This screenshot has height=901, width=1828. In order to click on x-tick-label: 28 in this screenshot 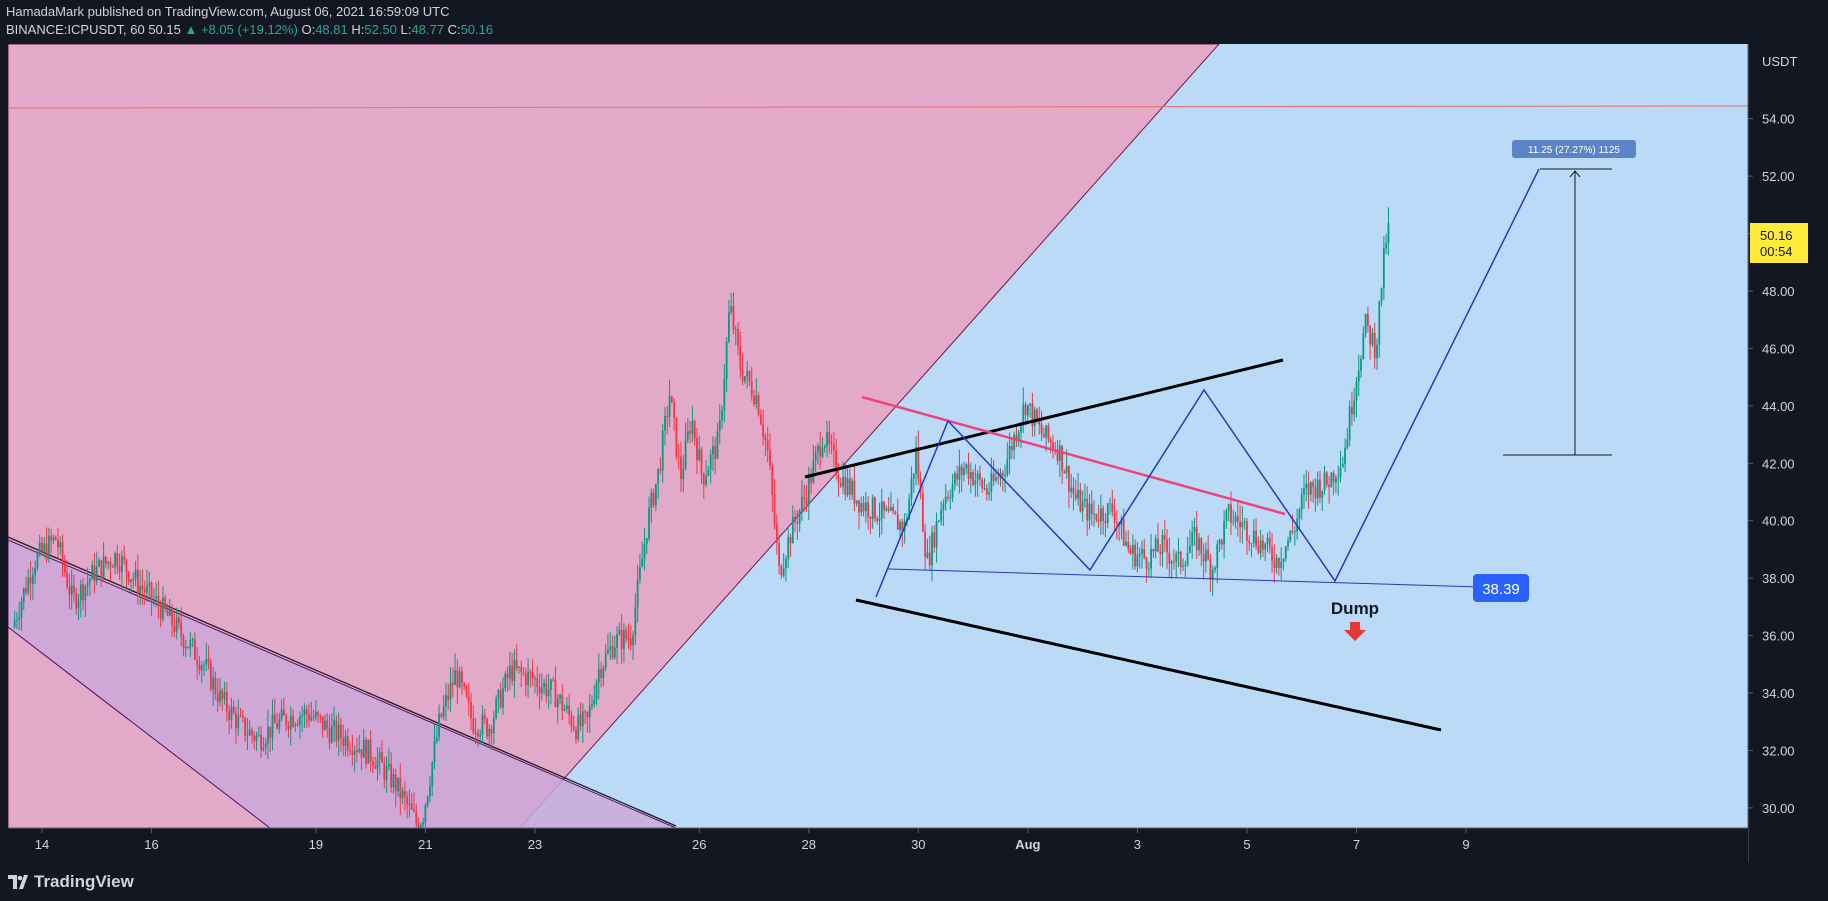, I will do `click(809, 844)`.